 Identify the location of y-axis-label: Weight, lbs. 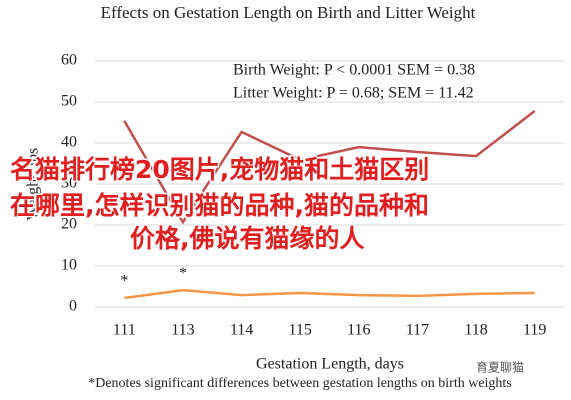
(33, 184).